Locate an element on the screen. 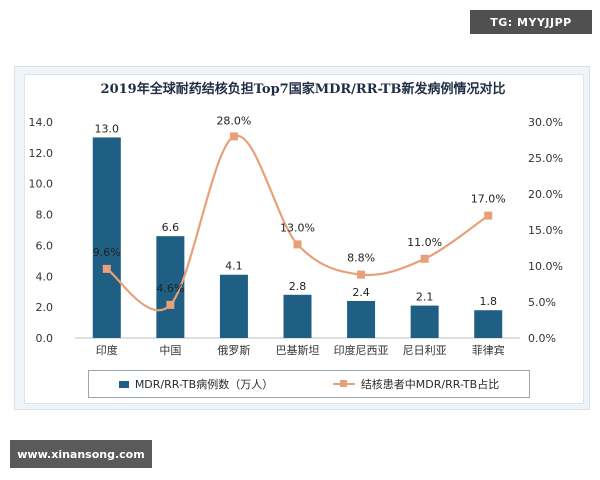 Image resolution: width=600 pixels, height=480 pixels. y-left-tick-label: 0.0 is located at coordinates (45, 338).